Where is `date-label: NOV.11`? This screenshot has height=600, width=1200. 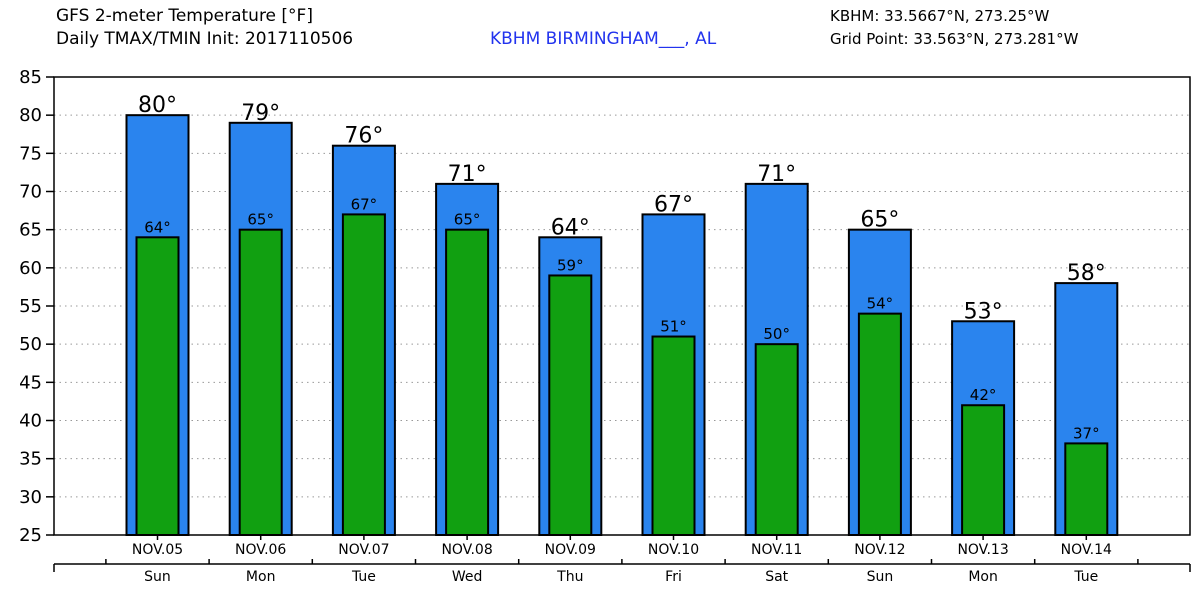 date-label: NOV.11 is located at coordinates (776, 550).